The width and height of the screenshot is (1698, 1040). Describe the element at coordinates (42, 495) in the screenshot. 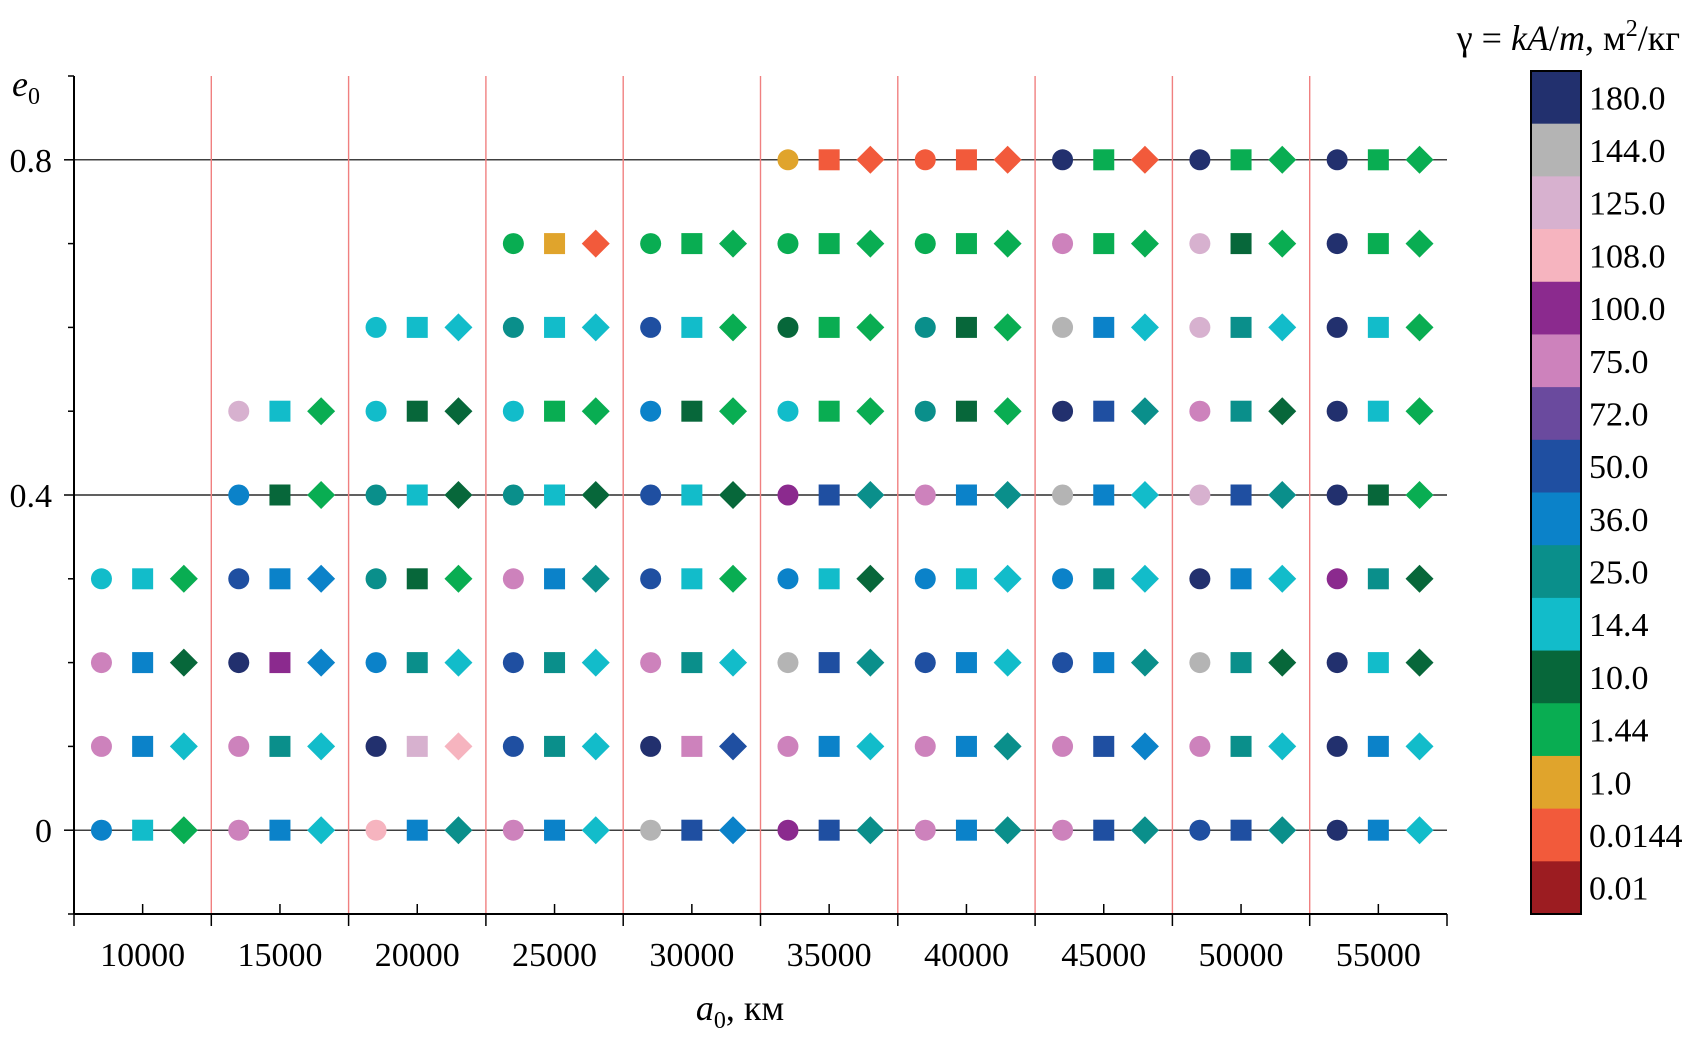

I see `y-axis: 0 0.4 0.8` at that location.